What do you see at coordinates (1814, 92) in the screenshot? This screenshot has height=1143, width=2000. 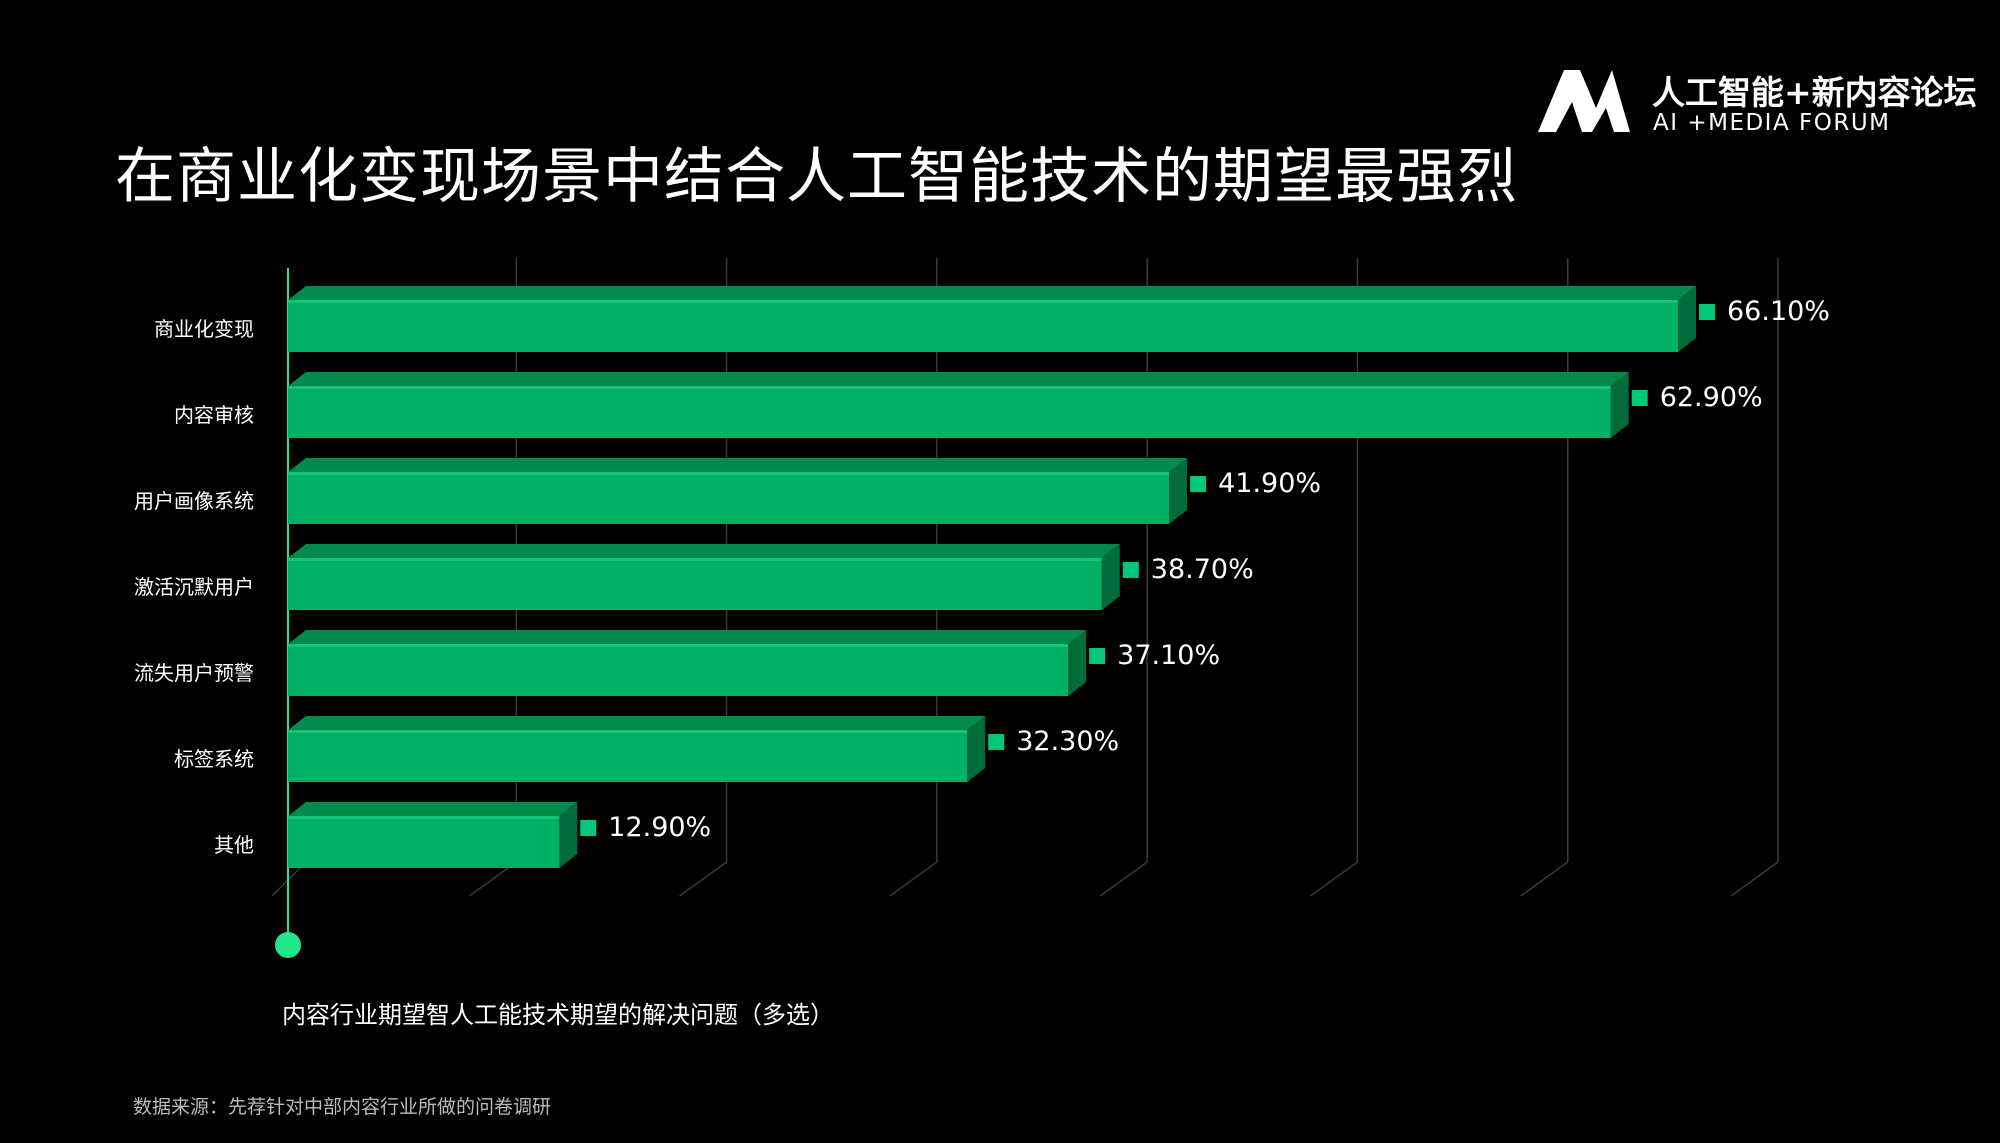 I see `brand-name-cn: 人工智能+新内容论坛` at bounding box center [1814, 92].